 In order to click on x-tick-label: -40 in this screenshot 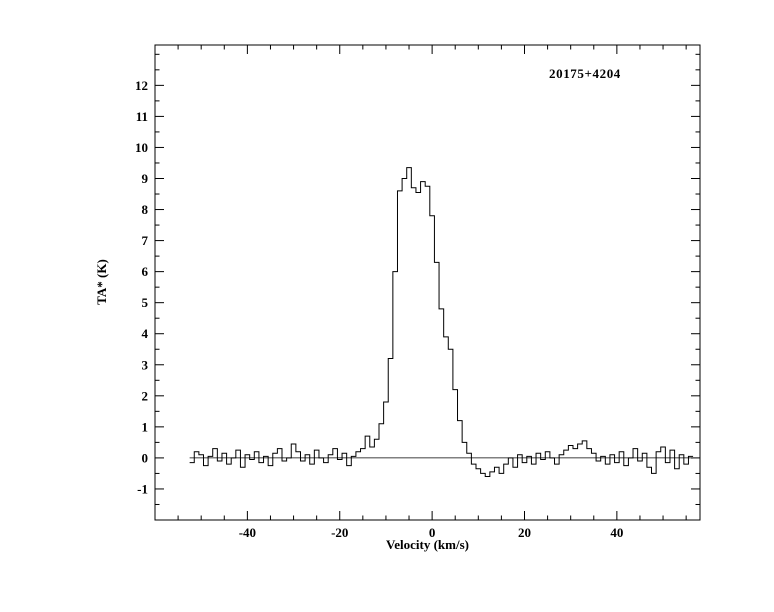, I will do `click(247, 532)`.